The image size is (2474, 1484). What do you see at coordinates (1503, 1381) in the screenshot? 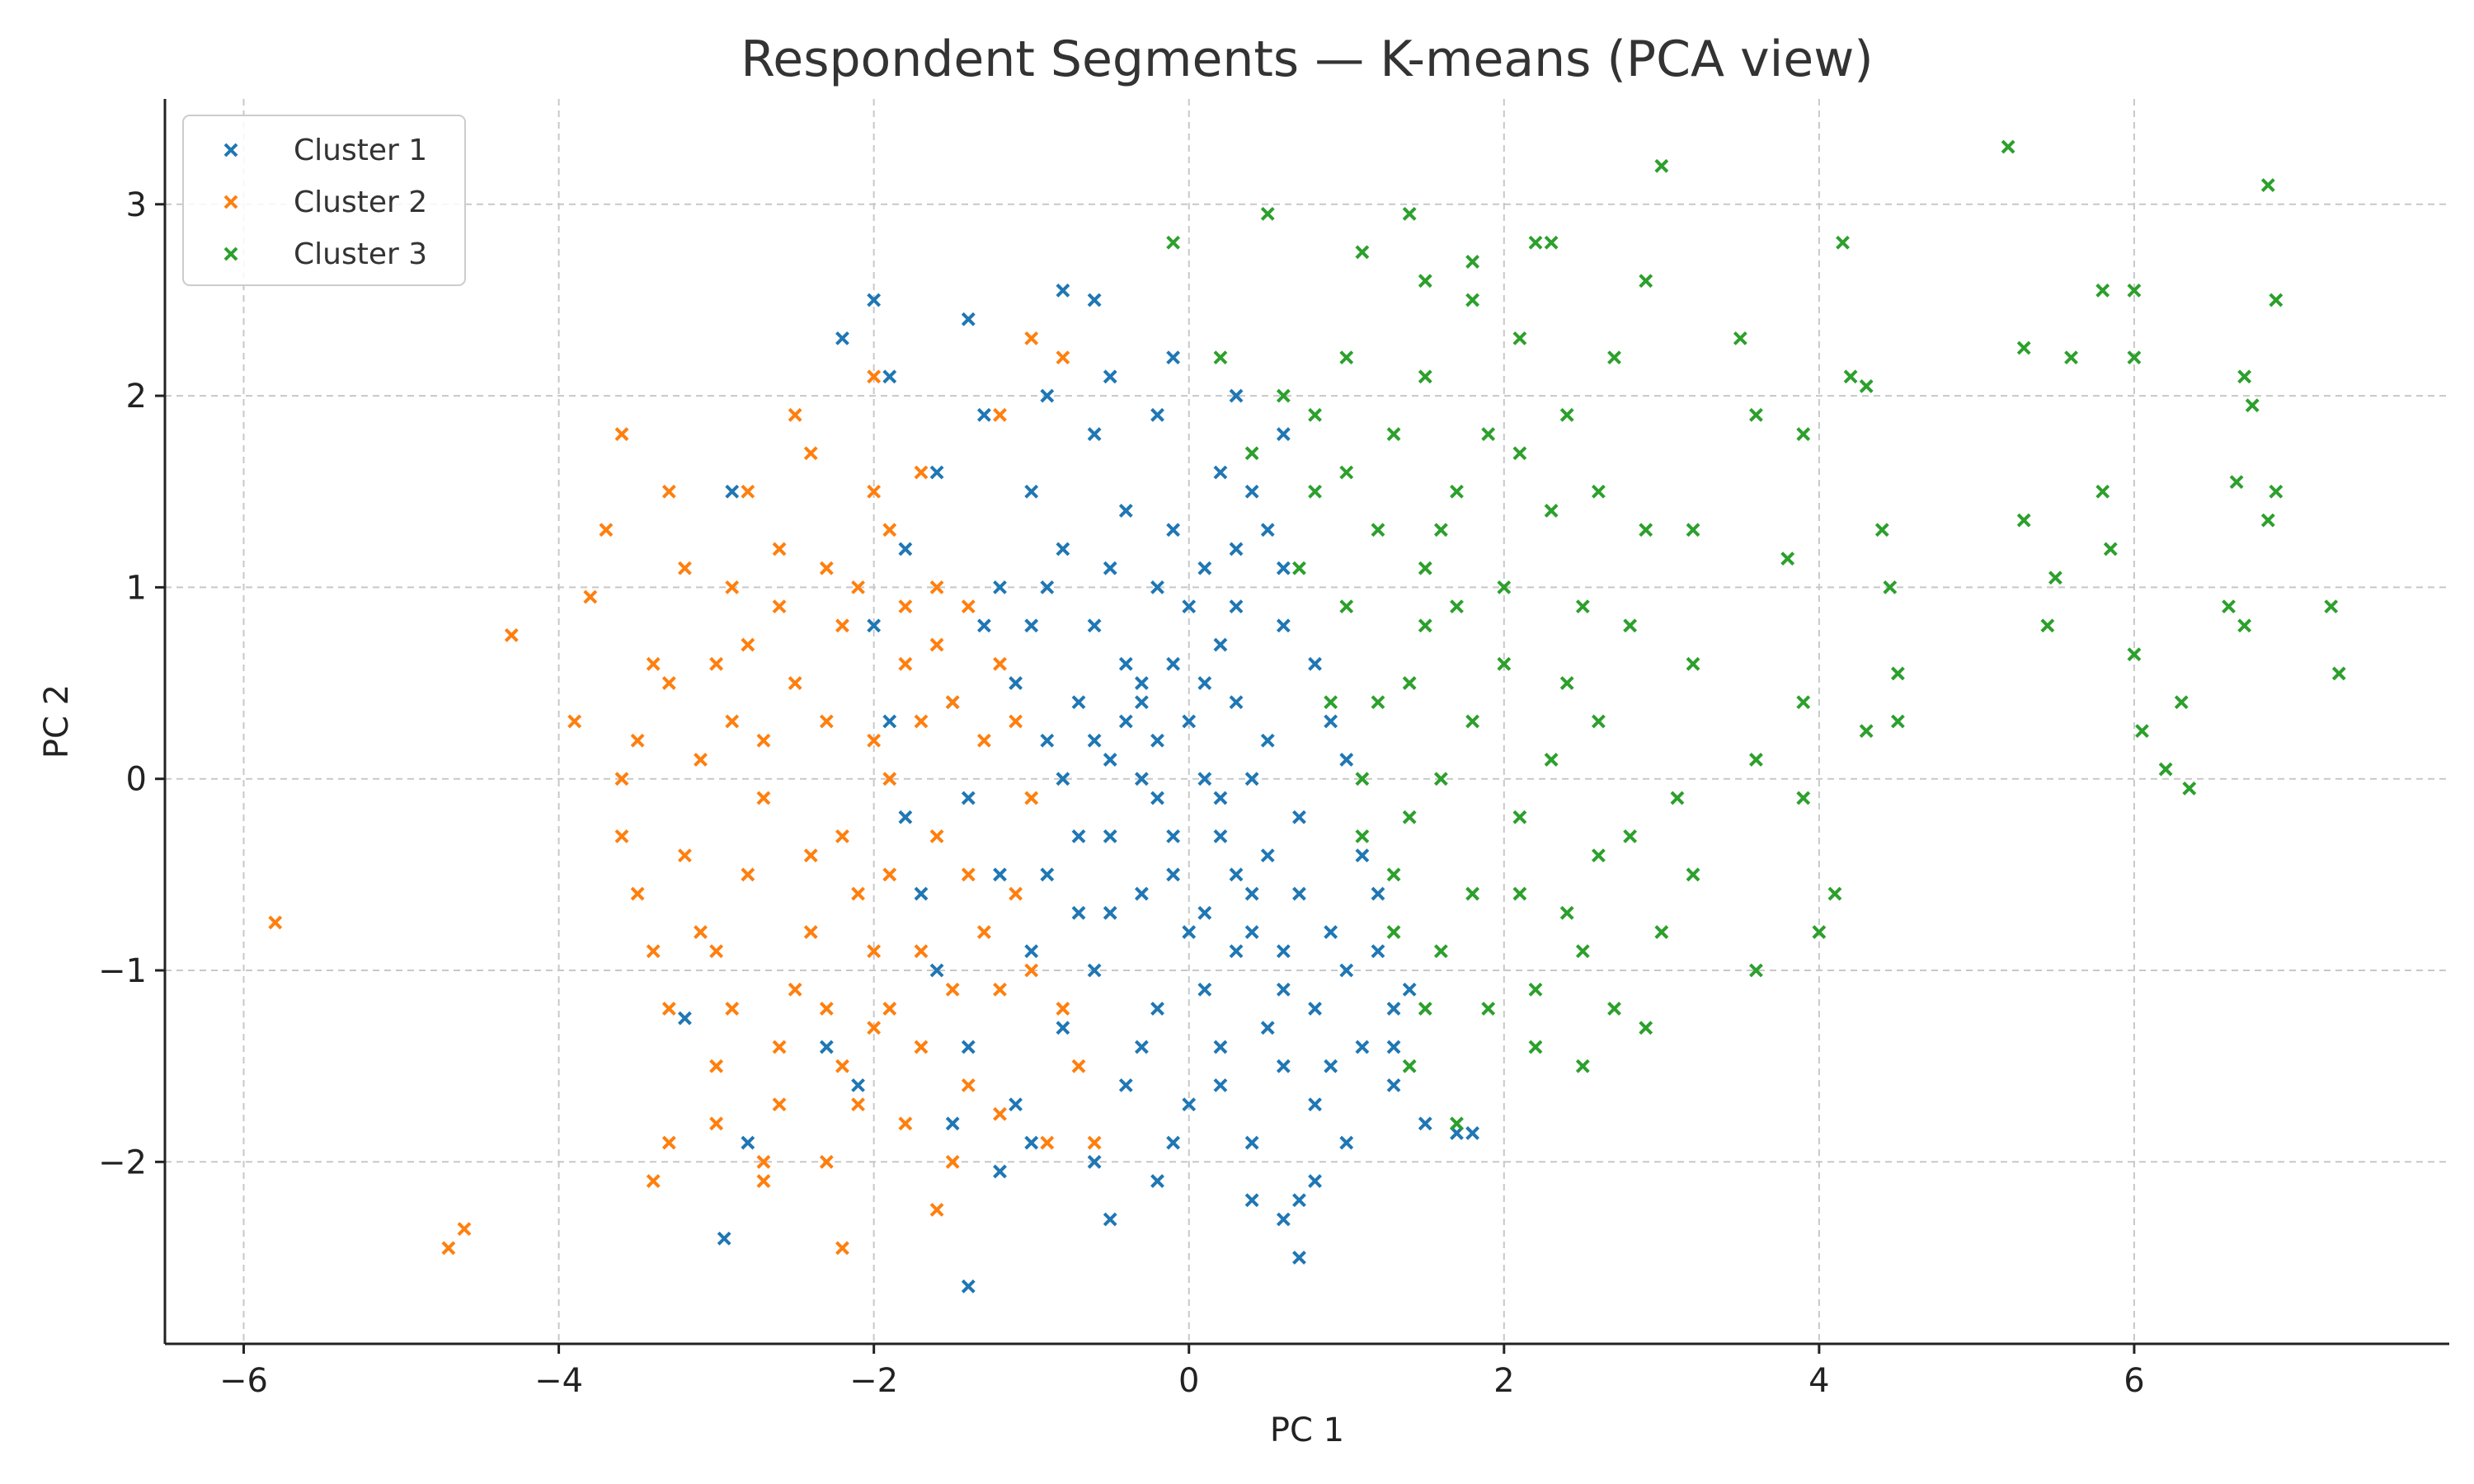
I see `x-tick-label: 2` at bounding box center [1503, 1381].